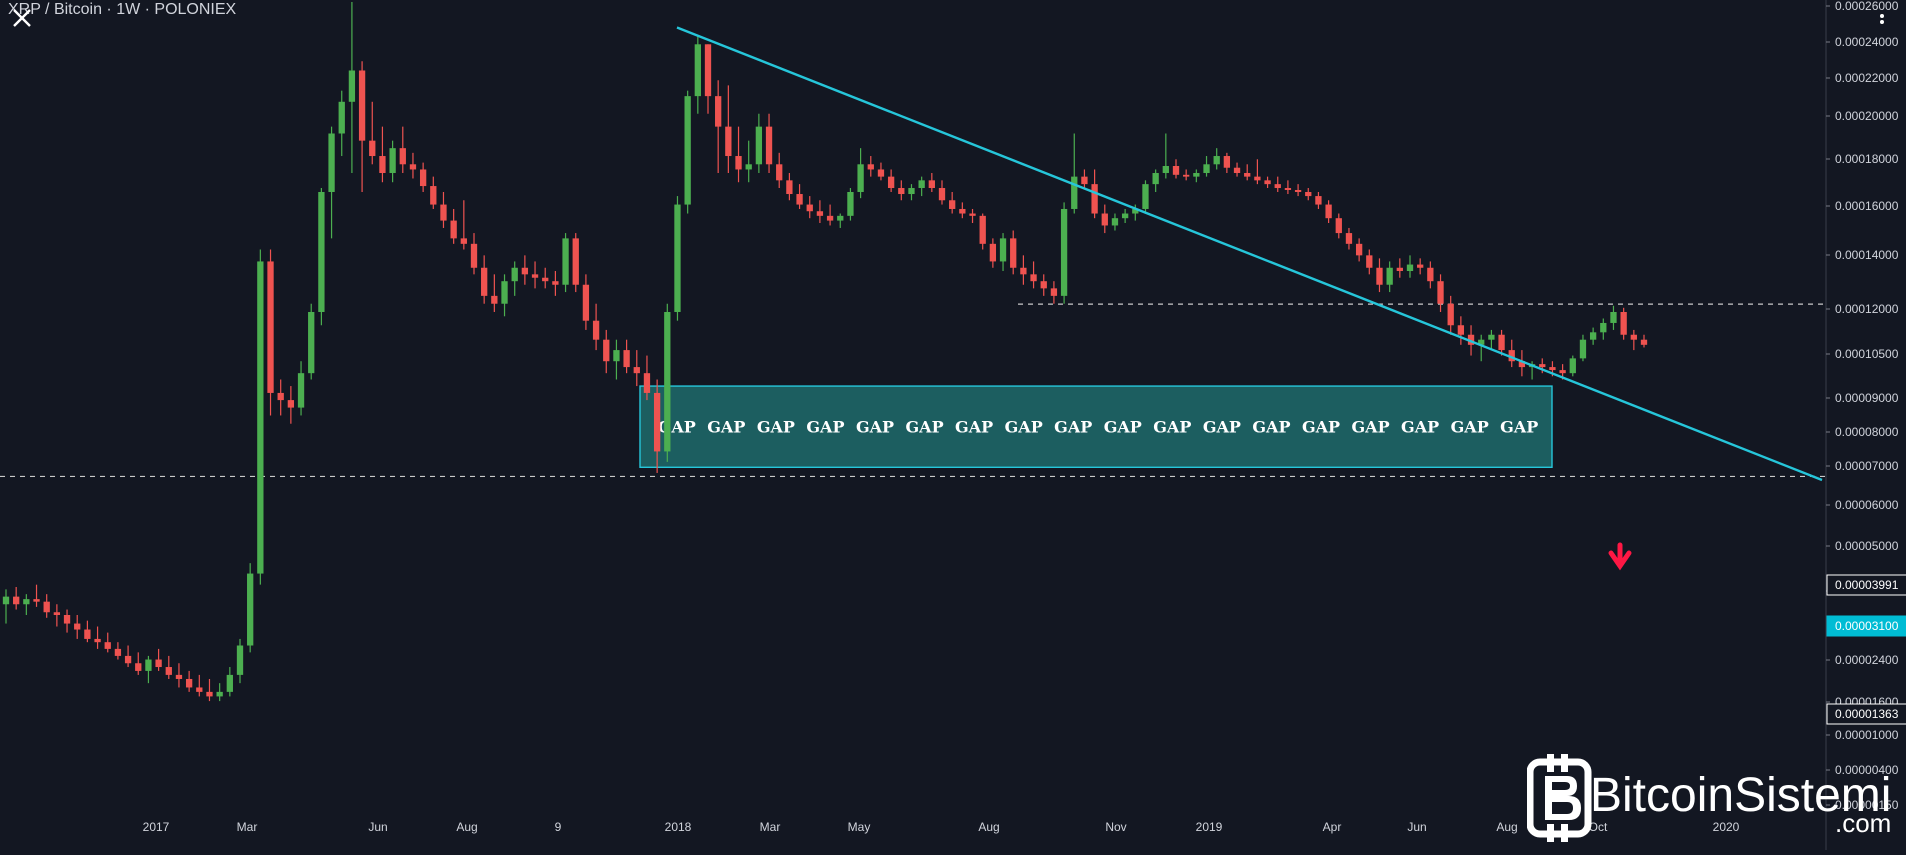  What do you see at coordinates (1741, 795) in the screenshot?
I see `watermark-brand: BitcoinSistemi` at bounding box center [1741, 795].